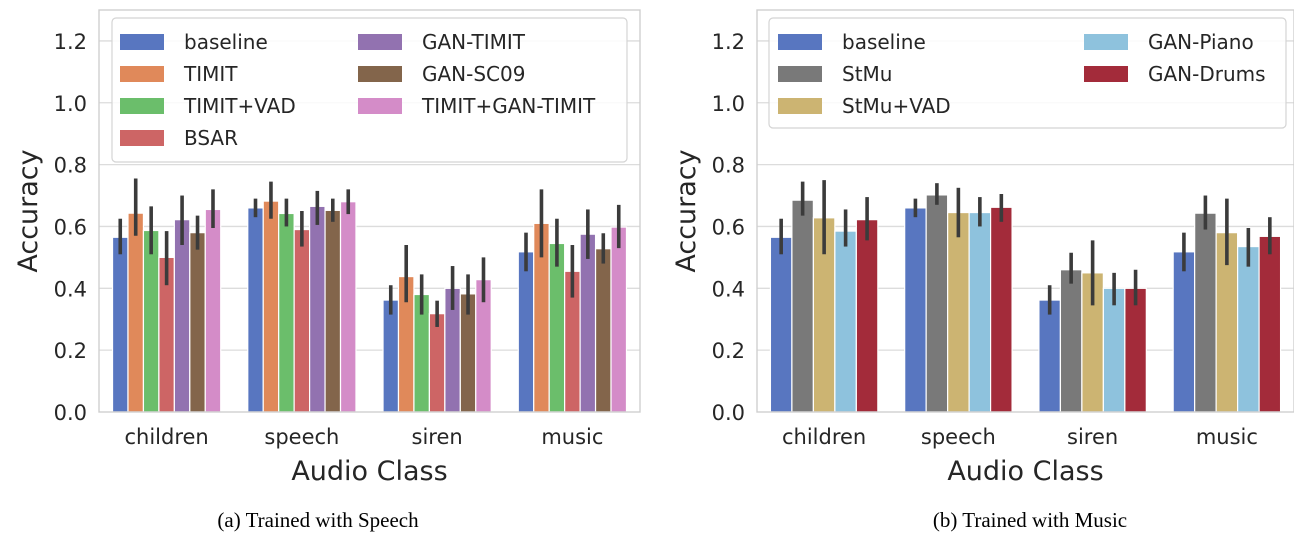 The width and height of the screenshot is (1294, 535). I want to click on legend-label: GAN-Piano, so click(1201, 42).